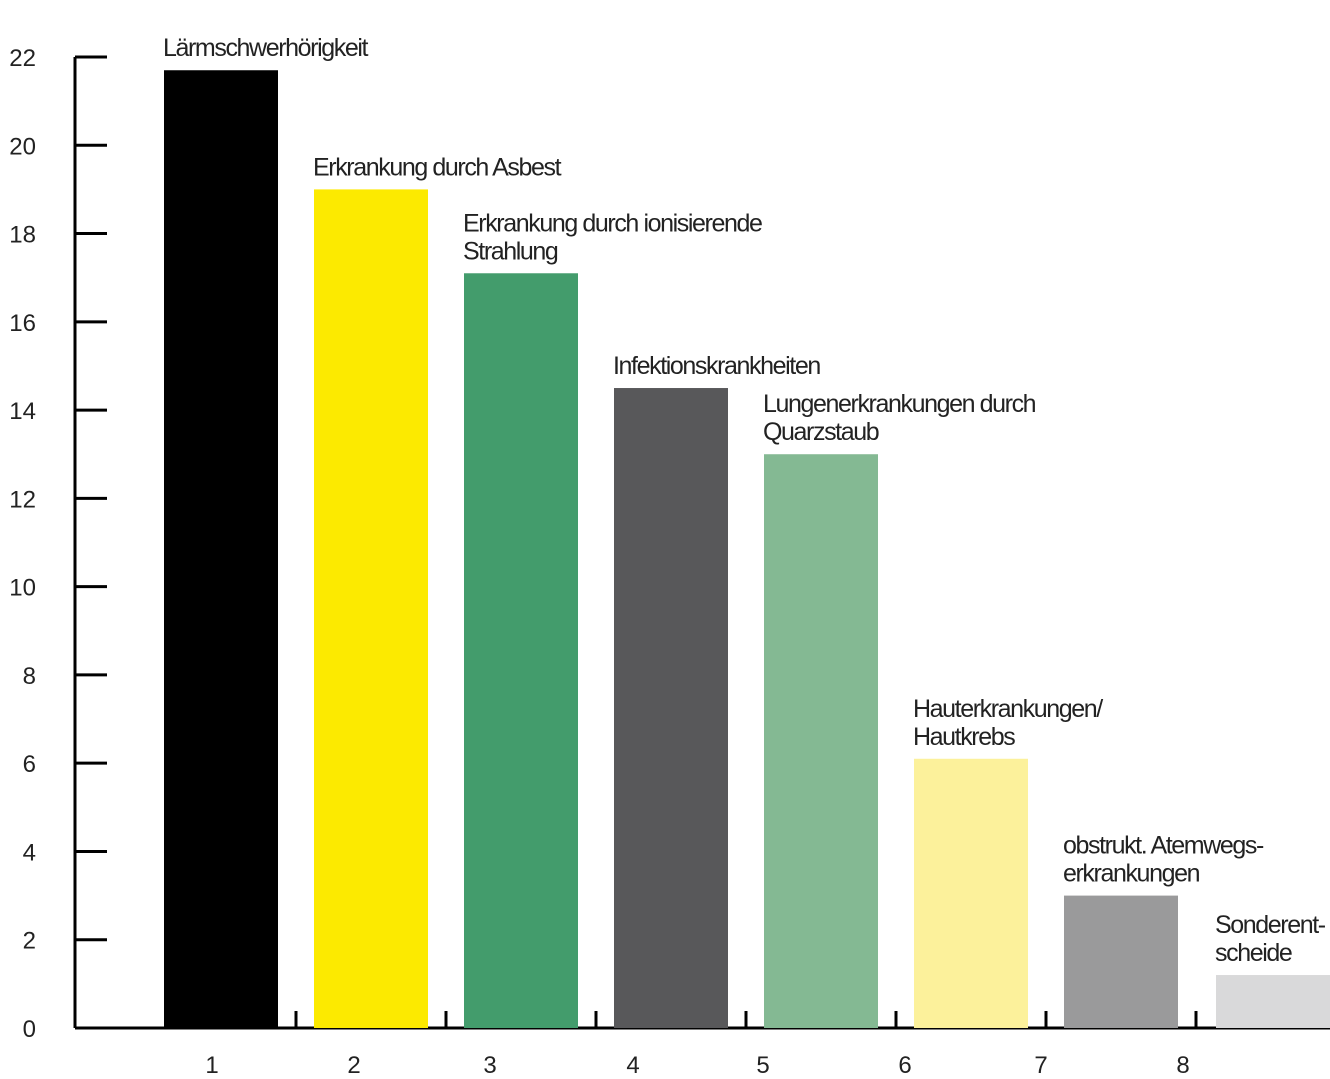 The height and width of the screenshot is (1079, 1330). Describe the element at coordinates (612, 223) in the screenshot. I see `bar-label-line: Erkrankung durch ionisierende` at that location.